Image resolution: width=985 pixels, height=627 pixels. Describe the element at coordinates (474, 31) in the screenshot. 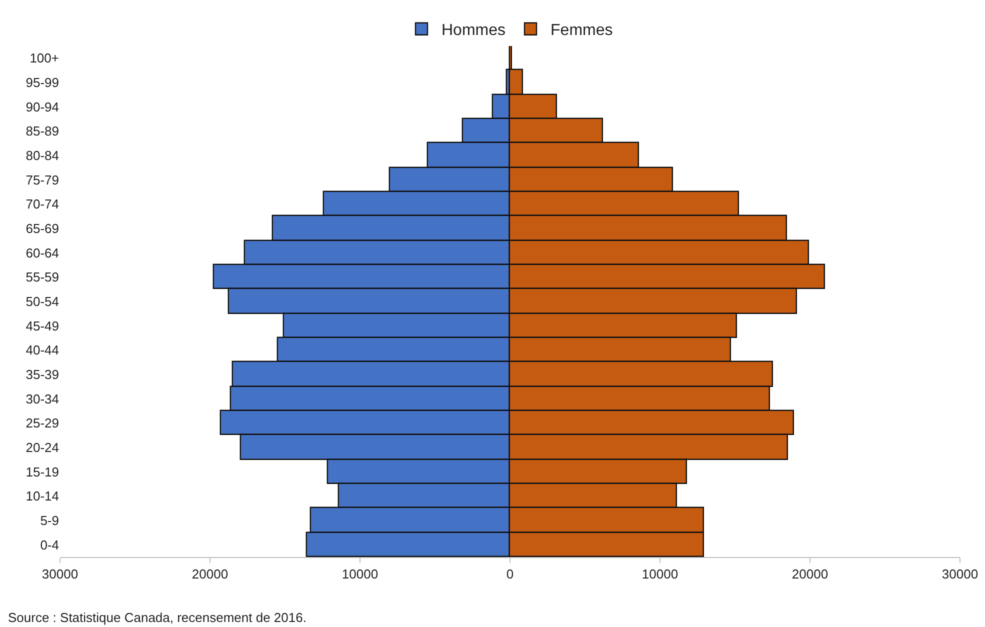

I see `legend-label: Hommes` at that location.